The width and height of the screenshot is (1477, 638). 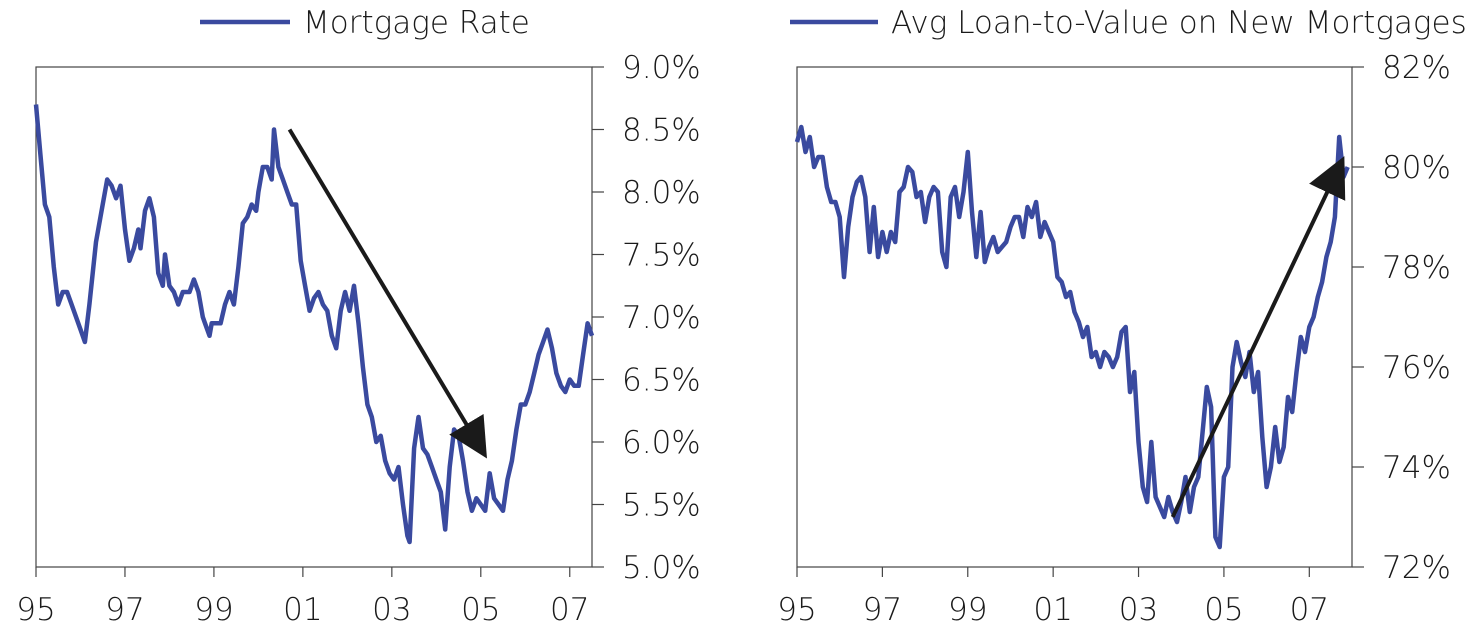 I want to click on legend-label: Mortgage Rate, so click(x=416, y=23).